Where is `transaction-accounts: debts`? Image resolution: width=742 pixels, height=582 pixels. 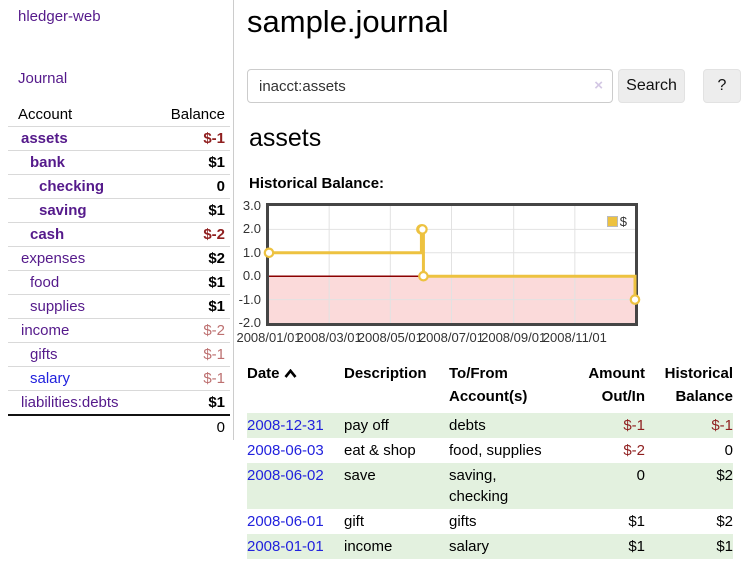
transaction-accounts: debts is located at coordinates (467, 425).